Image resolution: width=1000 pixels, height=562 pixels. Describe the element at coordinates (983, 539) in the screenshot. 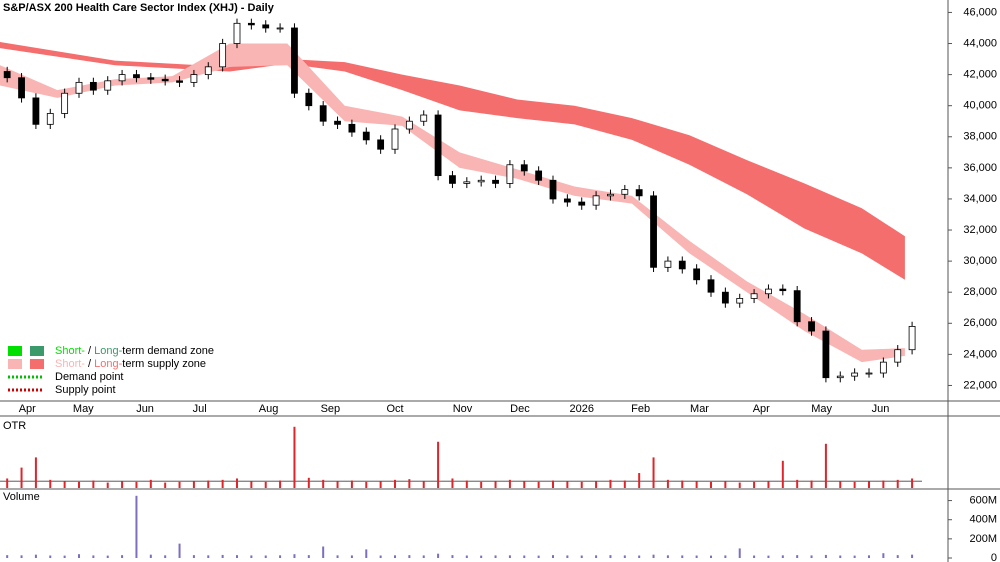

I see `y-tick-label: 200M` at that location.